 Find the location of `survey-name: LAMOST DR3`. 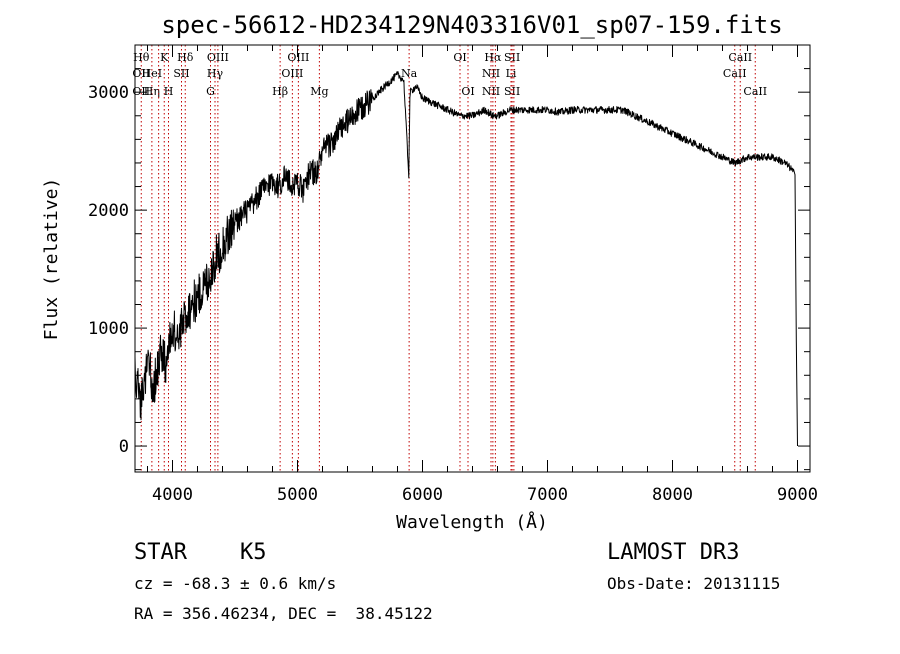

survey-name: LAMOST DR3 is located at coordinates (673, 552).